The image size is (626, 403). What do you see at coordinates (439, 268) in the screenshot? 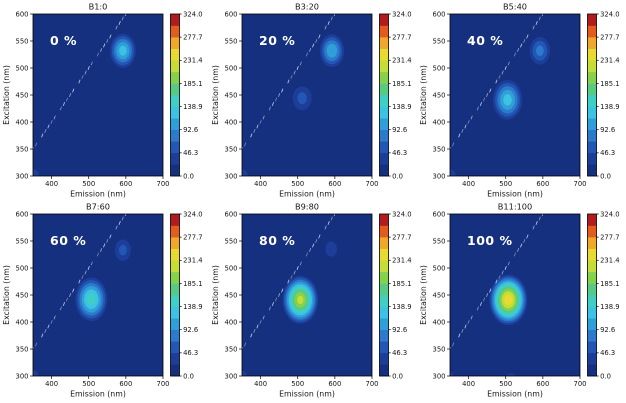
I see `y-tick-label: 500` at bounding box center [439, 268].